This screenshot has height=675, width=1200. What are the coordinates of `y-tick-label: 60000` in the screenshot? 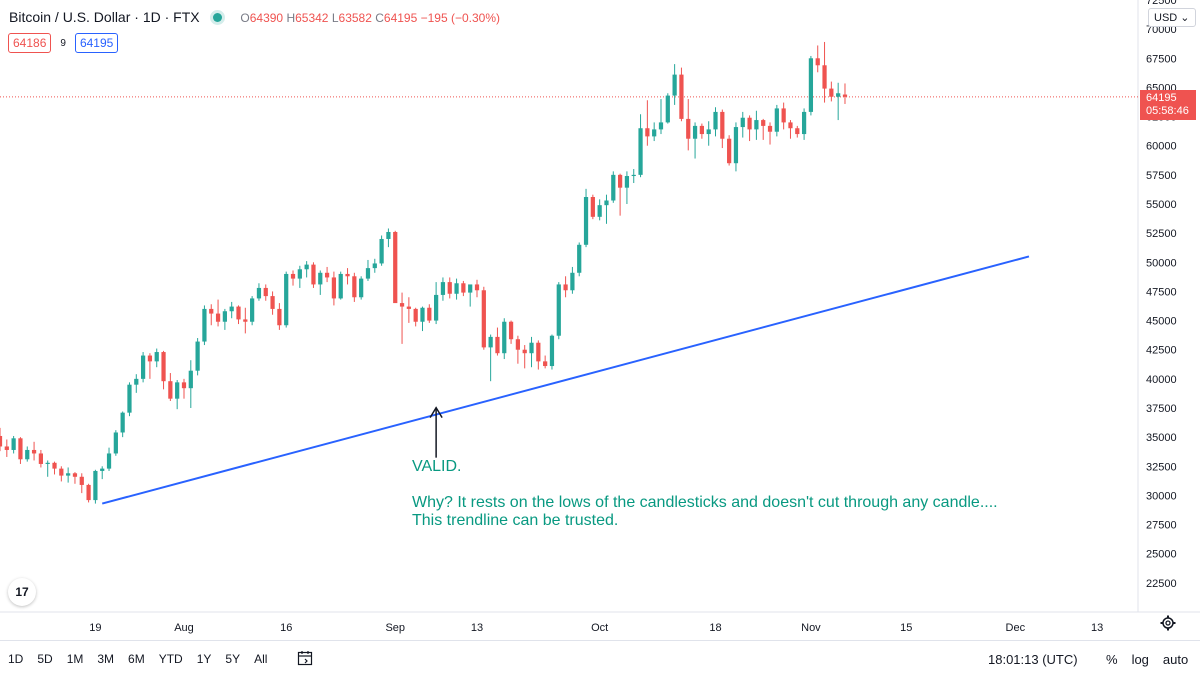 It's located at (1161, 147).